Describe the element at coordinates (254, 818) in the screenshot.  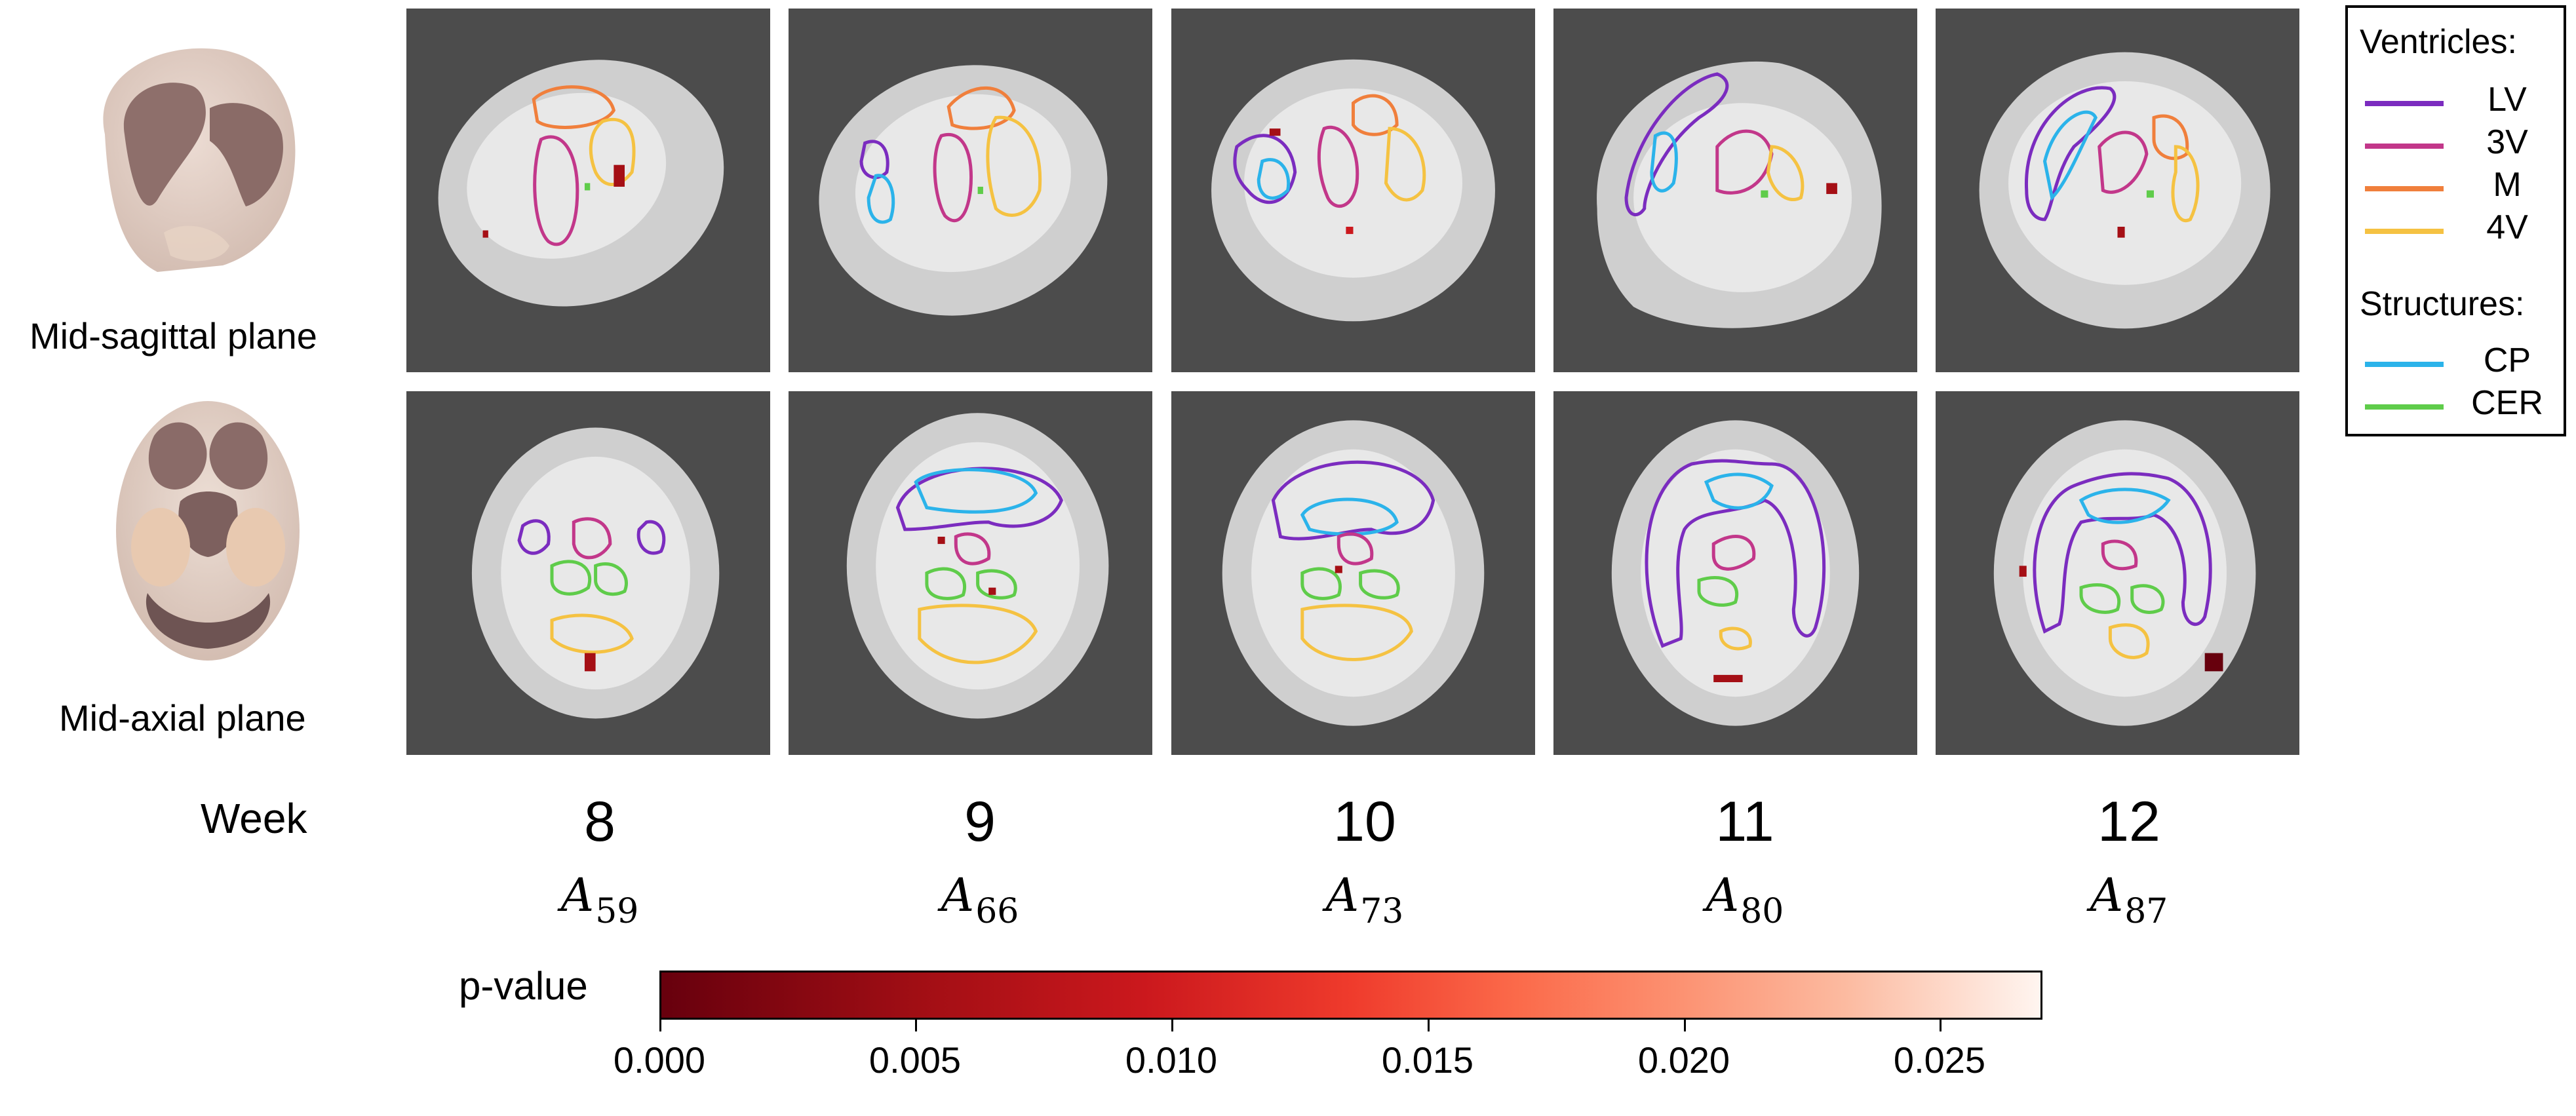
I see `week-axis-label: Week` at that location.